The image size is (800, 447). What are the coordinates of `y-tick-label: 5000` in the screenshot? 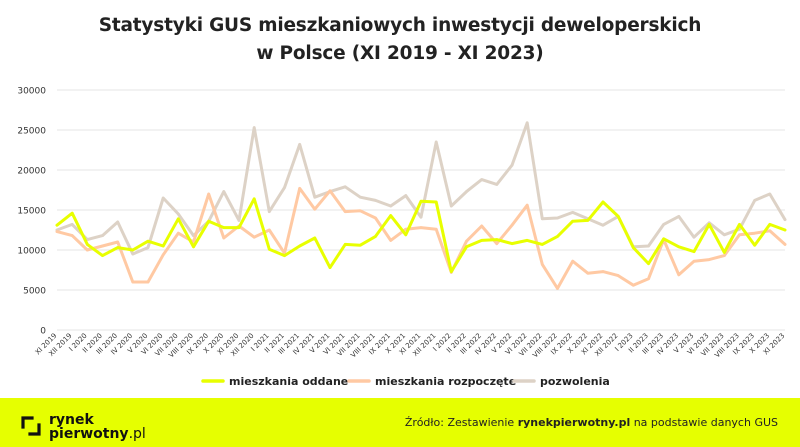 It's located at (34, 292).